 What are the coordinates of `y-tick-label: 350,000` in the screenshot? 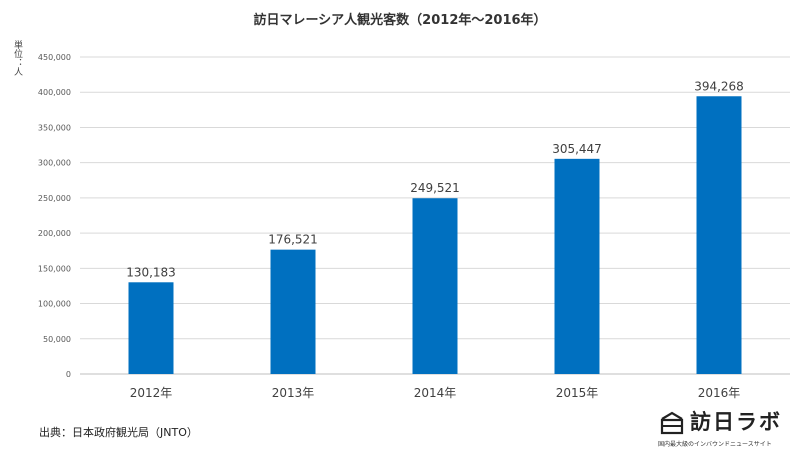 It's located at (54, 127).